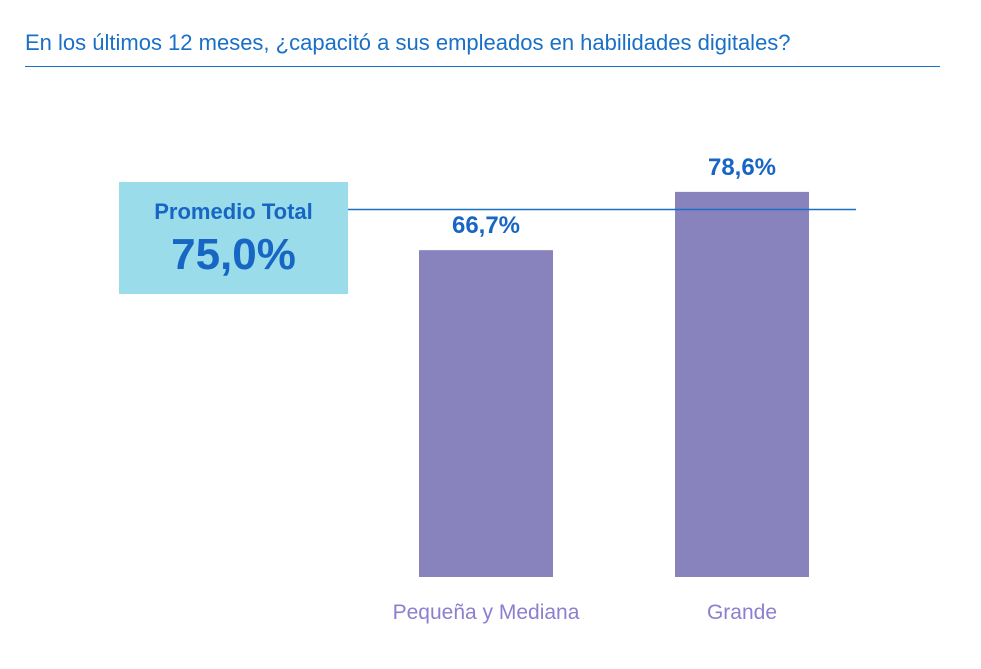  I want to click on average-label: Promedio Total, so click(233, 211).